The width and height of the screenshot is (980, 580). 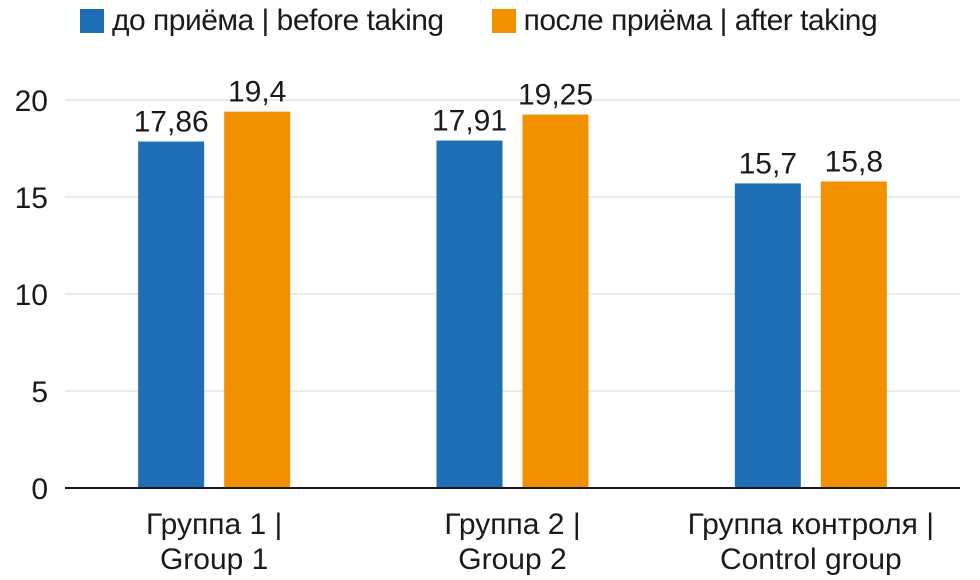 What do you see at coordinates (31, 295) in the screenshot?
I see `y-tick-label: 10` at bounding box center [31, 295].